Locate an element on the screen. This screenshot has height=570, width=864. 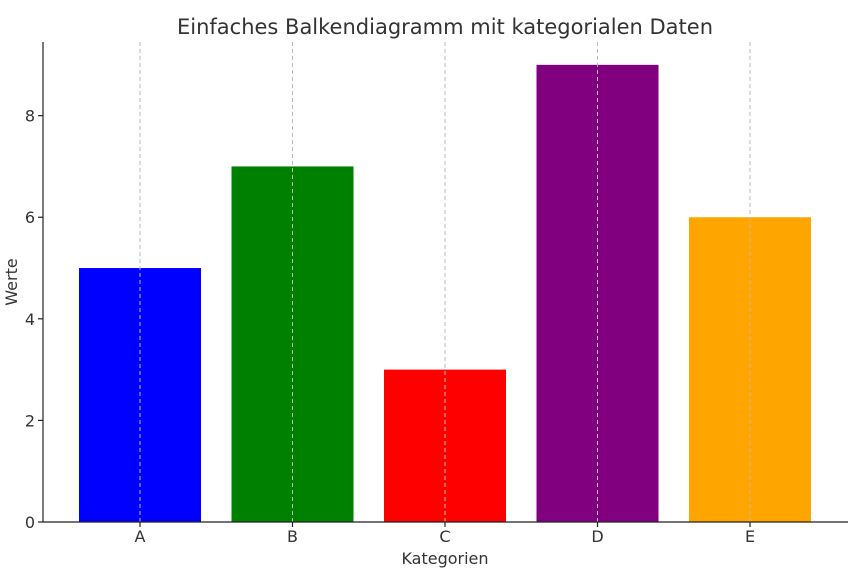
y-tick-label: 4 is located at coordinates (30, 319).